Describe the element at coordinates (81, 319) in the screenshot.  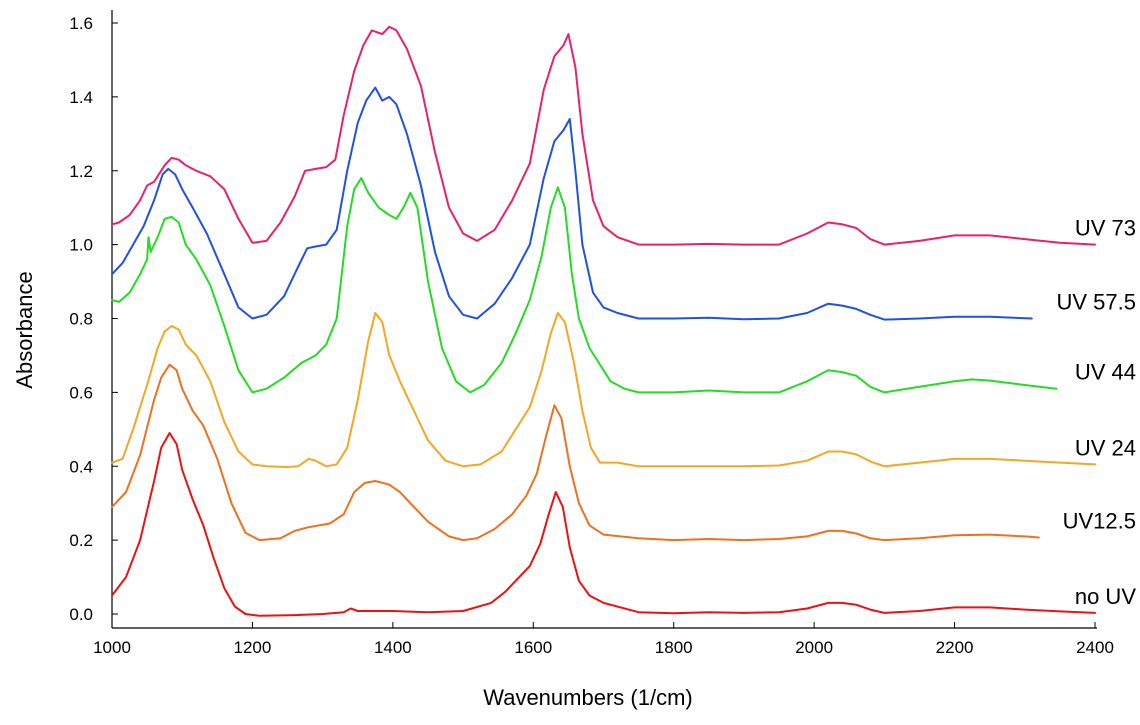
I see `y-tick-label: 0.8` at that location.